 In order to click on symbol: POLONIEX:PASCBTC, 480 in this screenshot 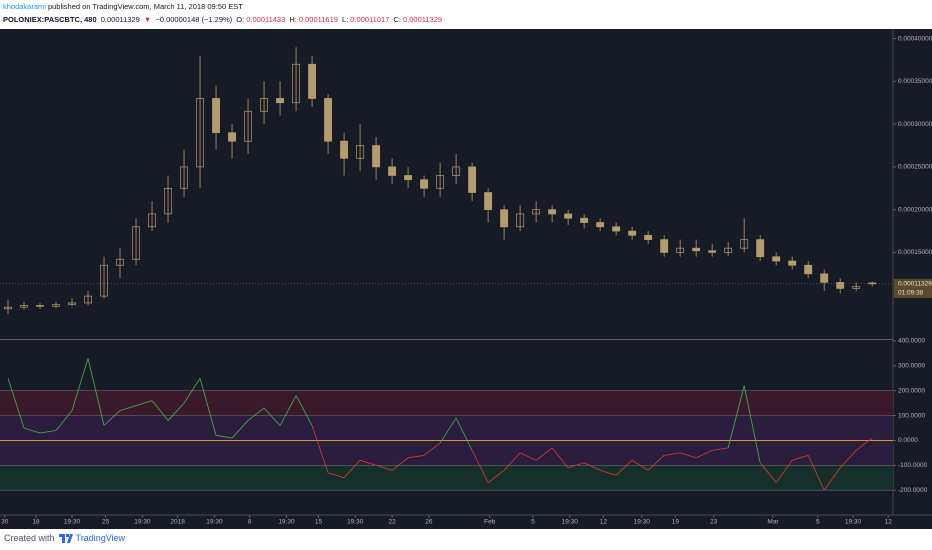, I will do `click(50, 19)`.